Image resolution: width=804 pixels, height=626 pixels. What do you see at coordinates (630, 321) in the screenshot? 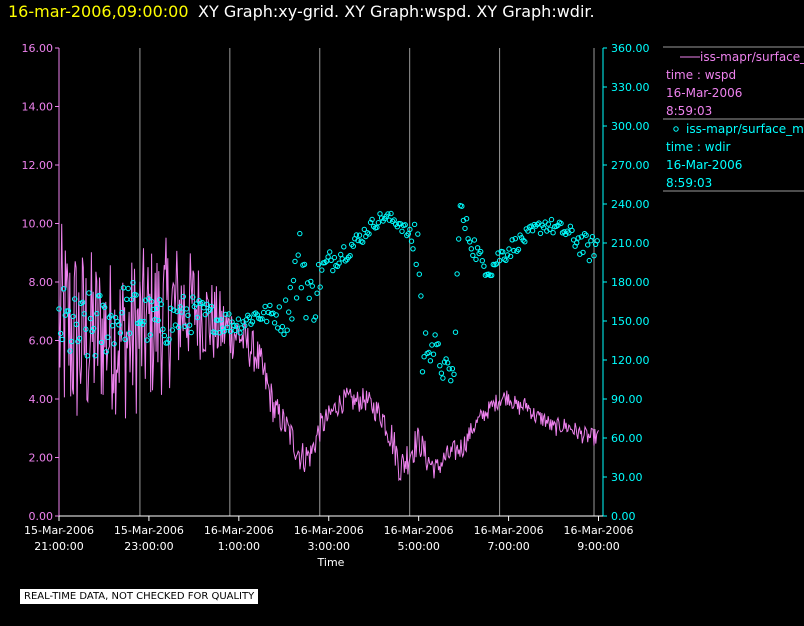
I see `y-right-tick-label: 150.00` at bounding box center [630, 321].